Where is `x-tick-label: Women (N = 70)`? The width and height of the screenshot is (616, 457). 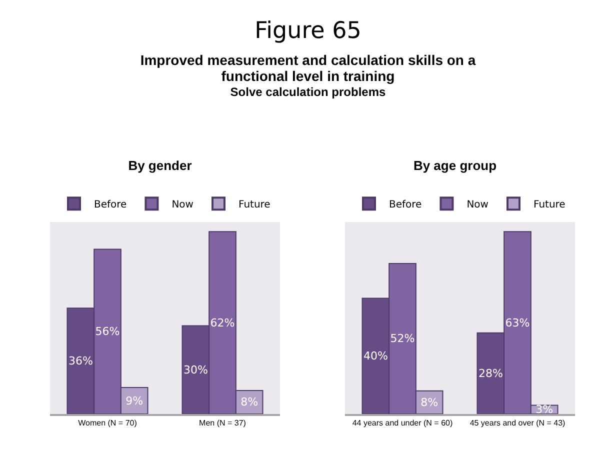
x-tick-label: Women (N = 70) is located at coordinates (108, 423).